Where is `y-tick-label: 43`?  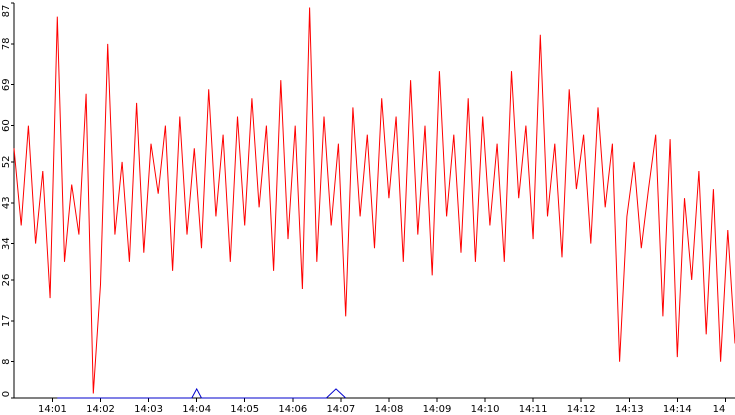 y-tick-label: 43 is located at coordinates (6, 202).